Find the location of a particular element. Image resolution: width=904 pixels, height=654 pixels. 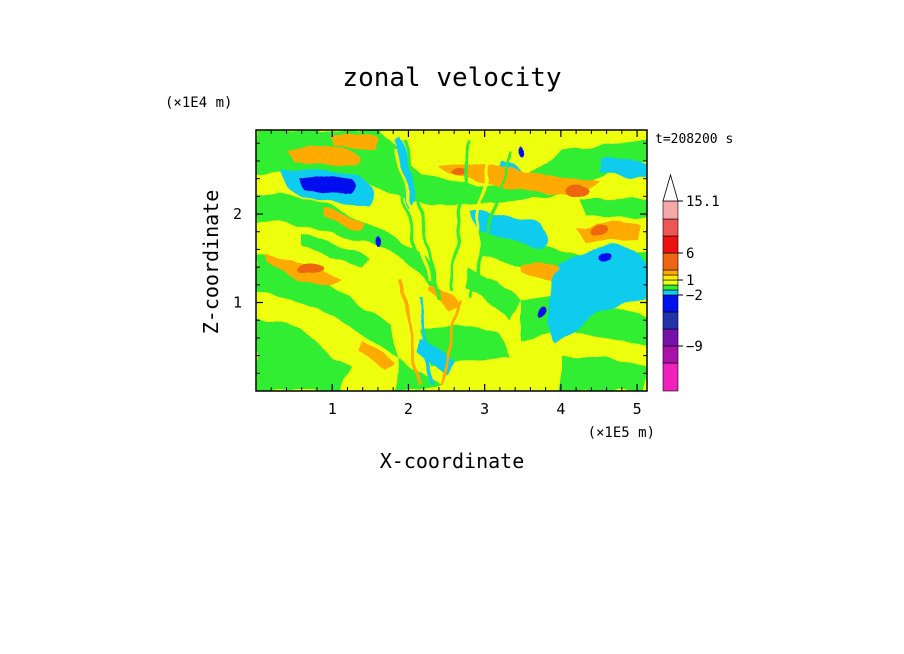

x-axis-label: X-coordinate is located at coordinates (452, 461).